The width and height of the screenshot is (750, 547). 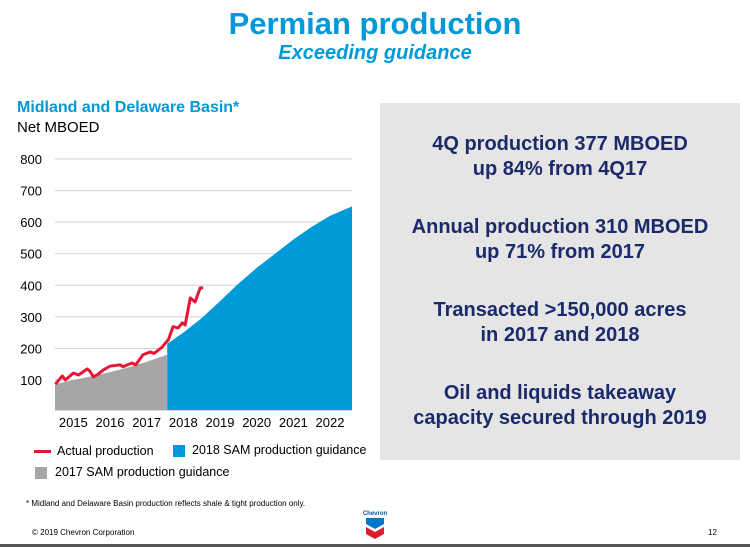 I want to click on highlight-line: capacity secured through 2019, so click(x=560, y=418).